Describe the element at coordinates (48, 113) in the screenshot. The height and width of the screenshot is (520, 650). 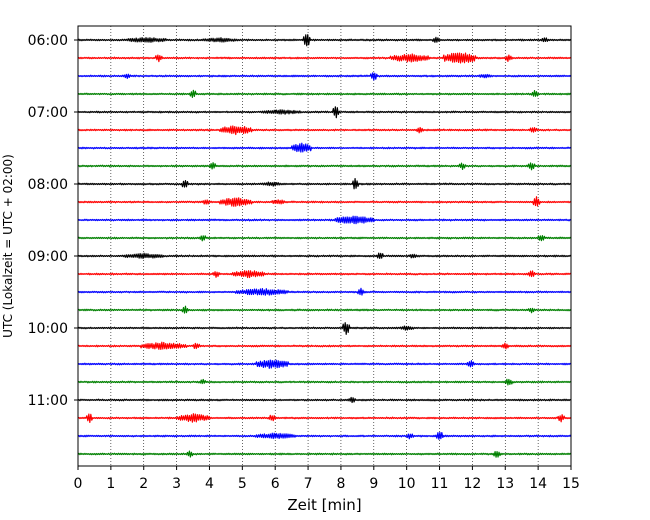
I see `y-tick-label: 07:00` at that location.